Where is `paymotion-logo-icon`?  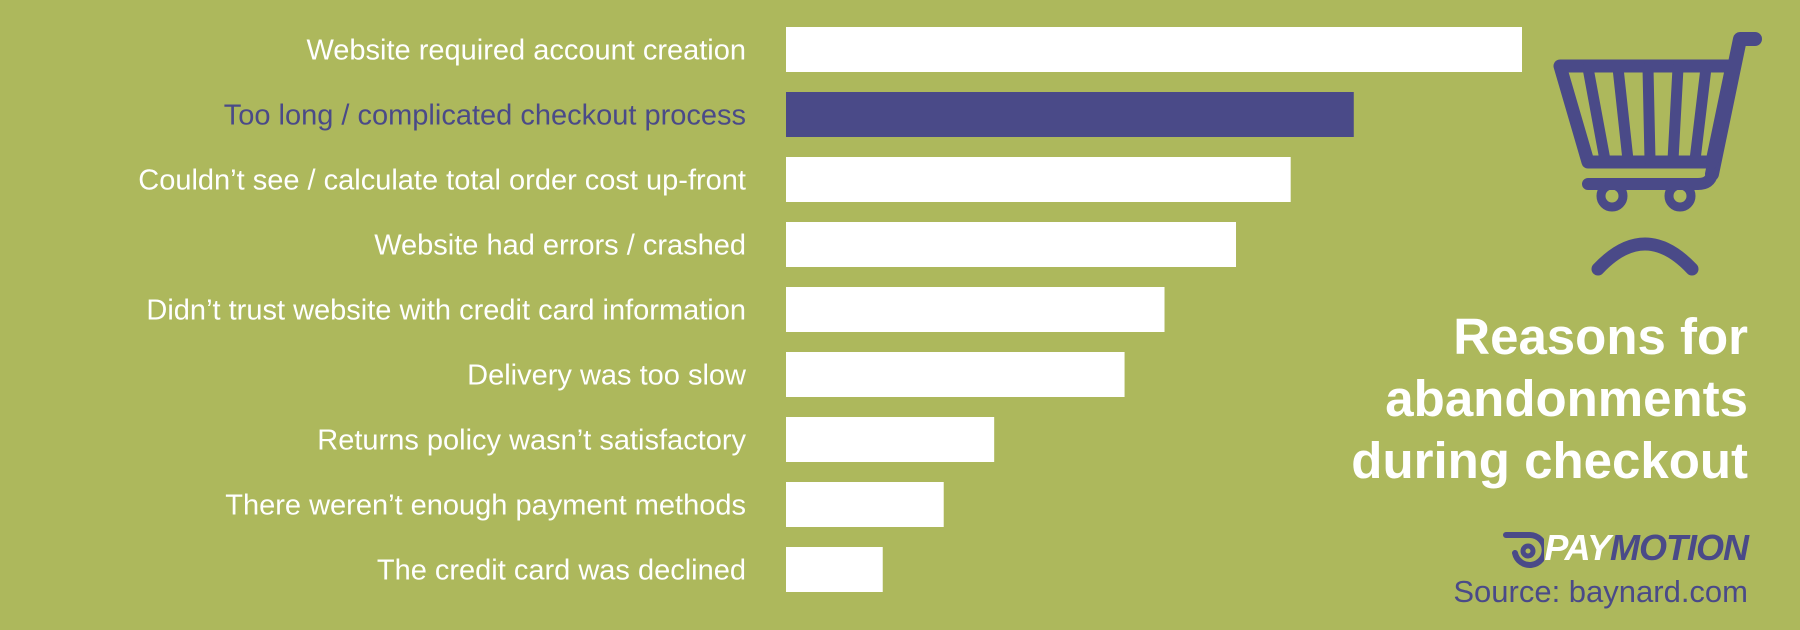
paymotion-logo-icon is located at coordinates (1524, 550).